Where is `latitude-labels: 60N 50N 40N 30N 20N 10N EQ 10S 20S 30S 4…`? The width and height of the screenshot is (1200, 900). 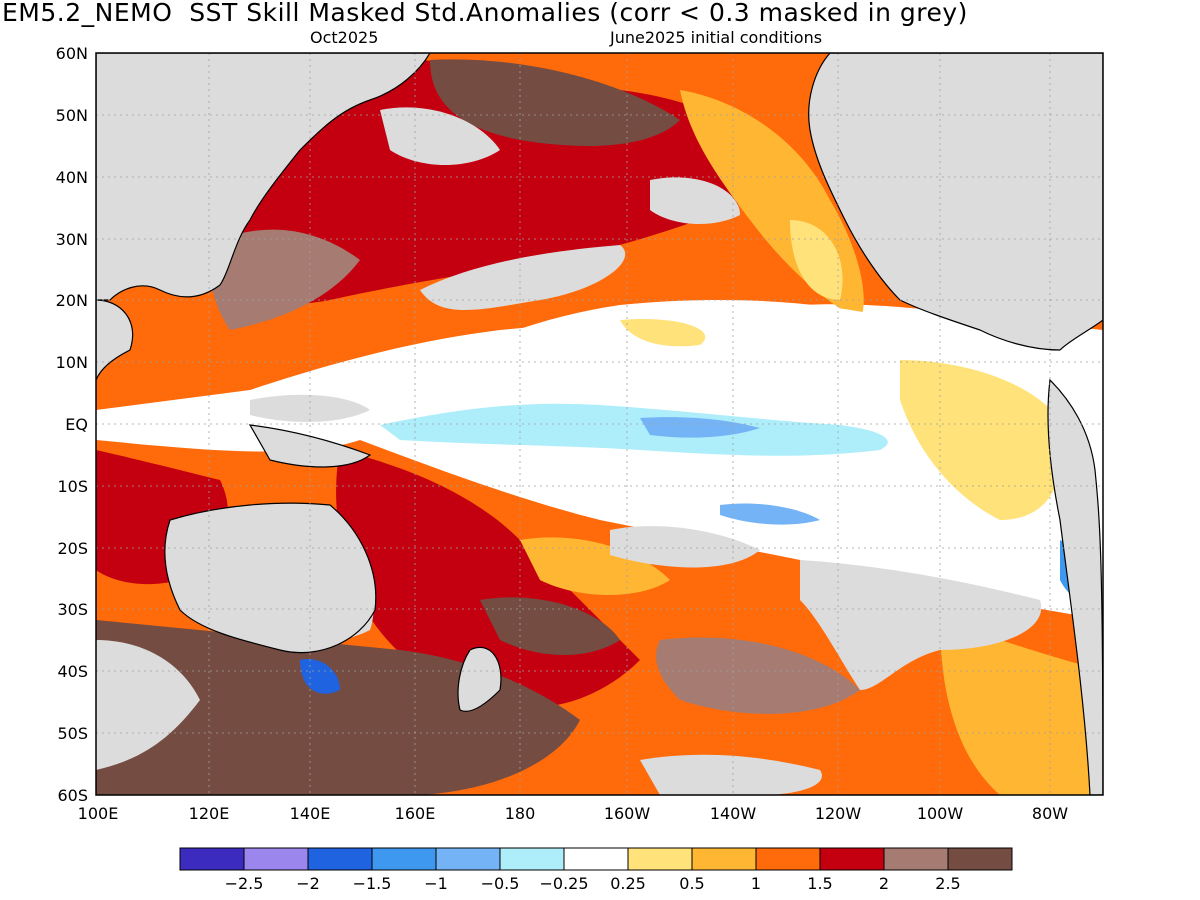
latitude-labels: 60N 50N 40N 30N 20N 10N EQ 10S 20S 30S 4… is located at coordinates (72, 424).